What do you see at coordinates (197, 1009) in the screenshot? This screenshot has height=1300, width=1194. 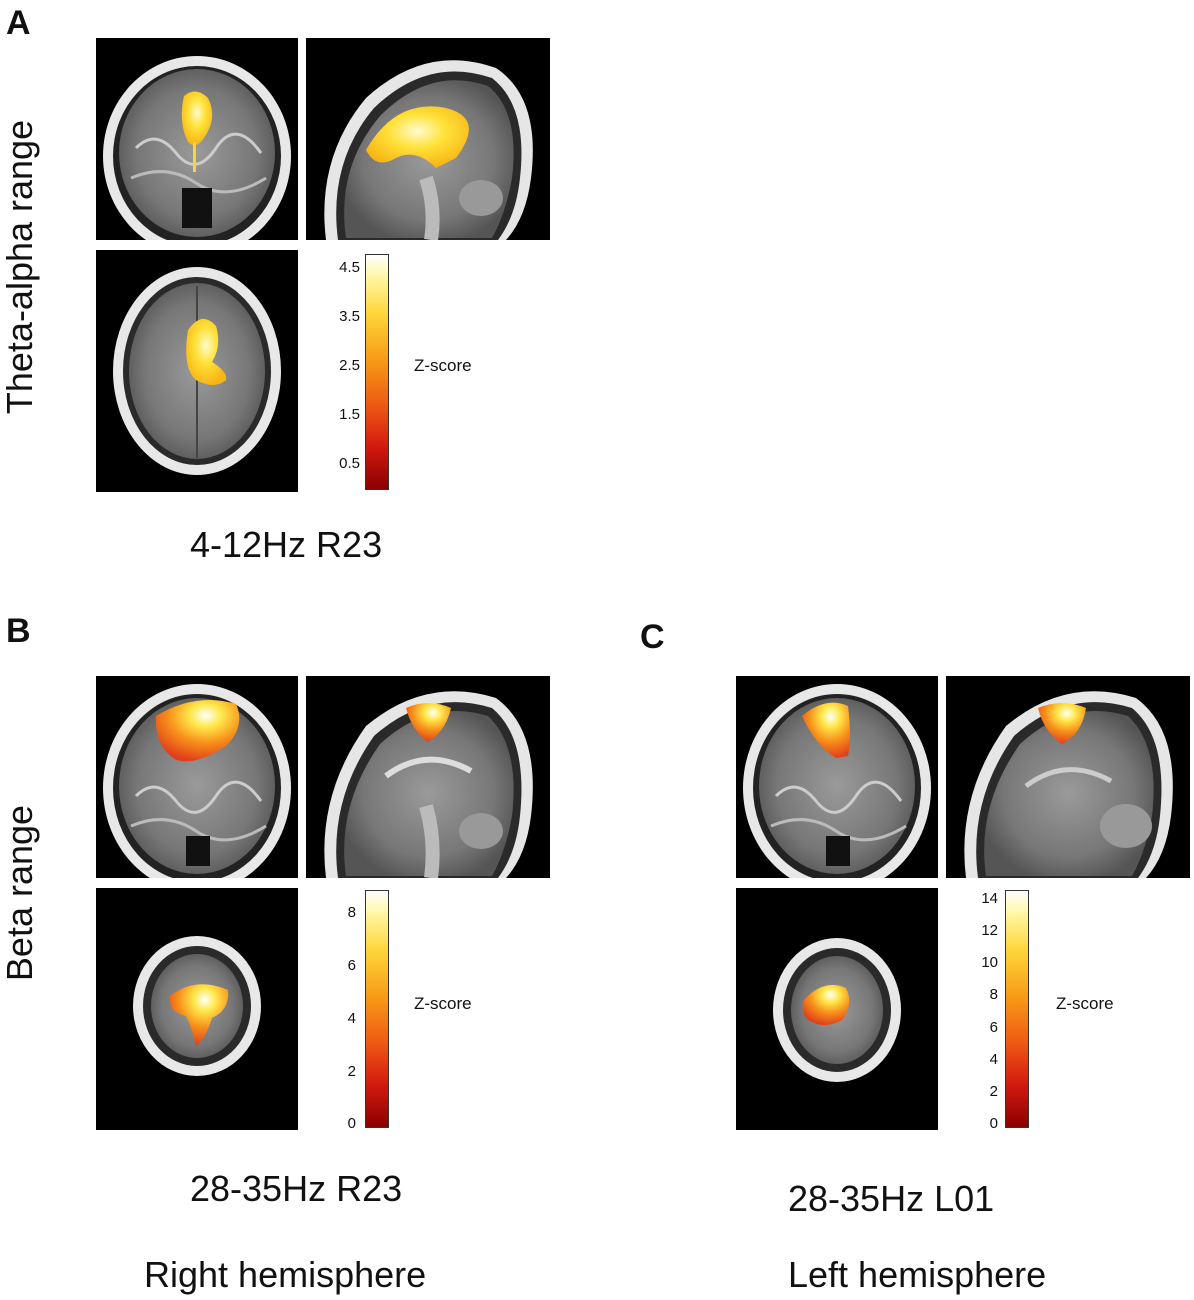 I see `mri-axial-b` at bounding box center [197, 1009].